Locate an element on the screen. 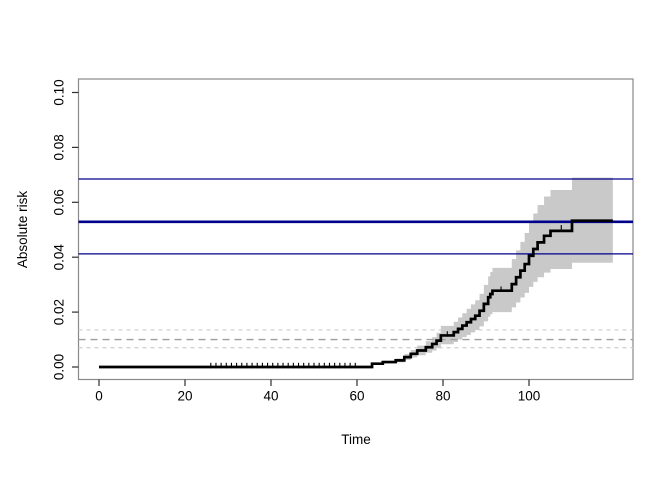 This screenshot has height=480, width=672. x-tick-label: 40 is located at coordinates (270, 396).